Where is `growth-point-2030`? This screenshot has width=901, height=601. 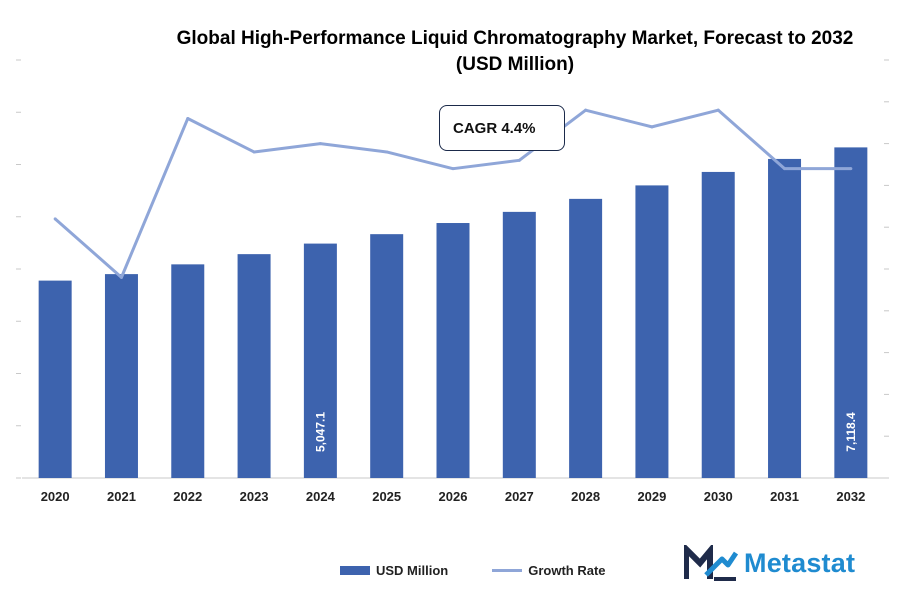
growth-point-2030 is located at coordinates (718, 110).